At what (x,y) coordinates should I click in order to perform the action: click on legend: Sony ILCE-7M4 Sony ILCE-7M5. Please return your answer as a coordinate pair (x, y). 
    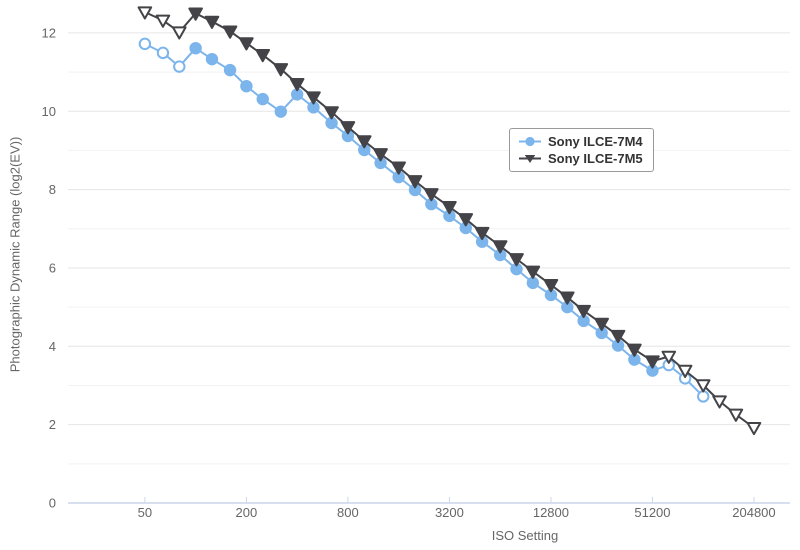
    Looking at the image, I should click on (581, 150).